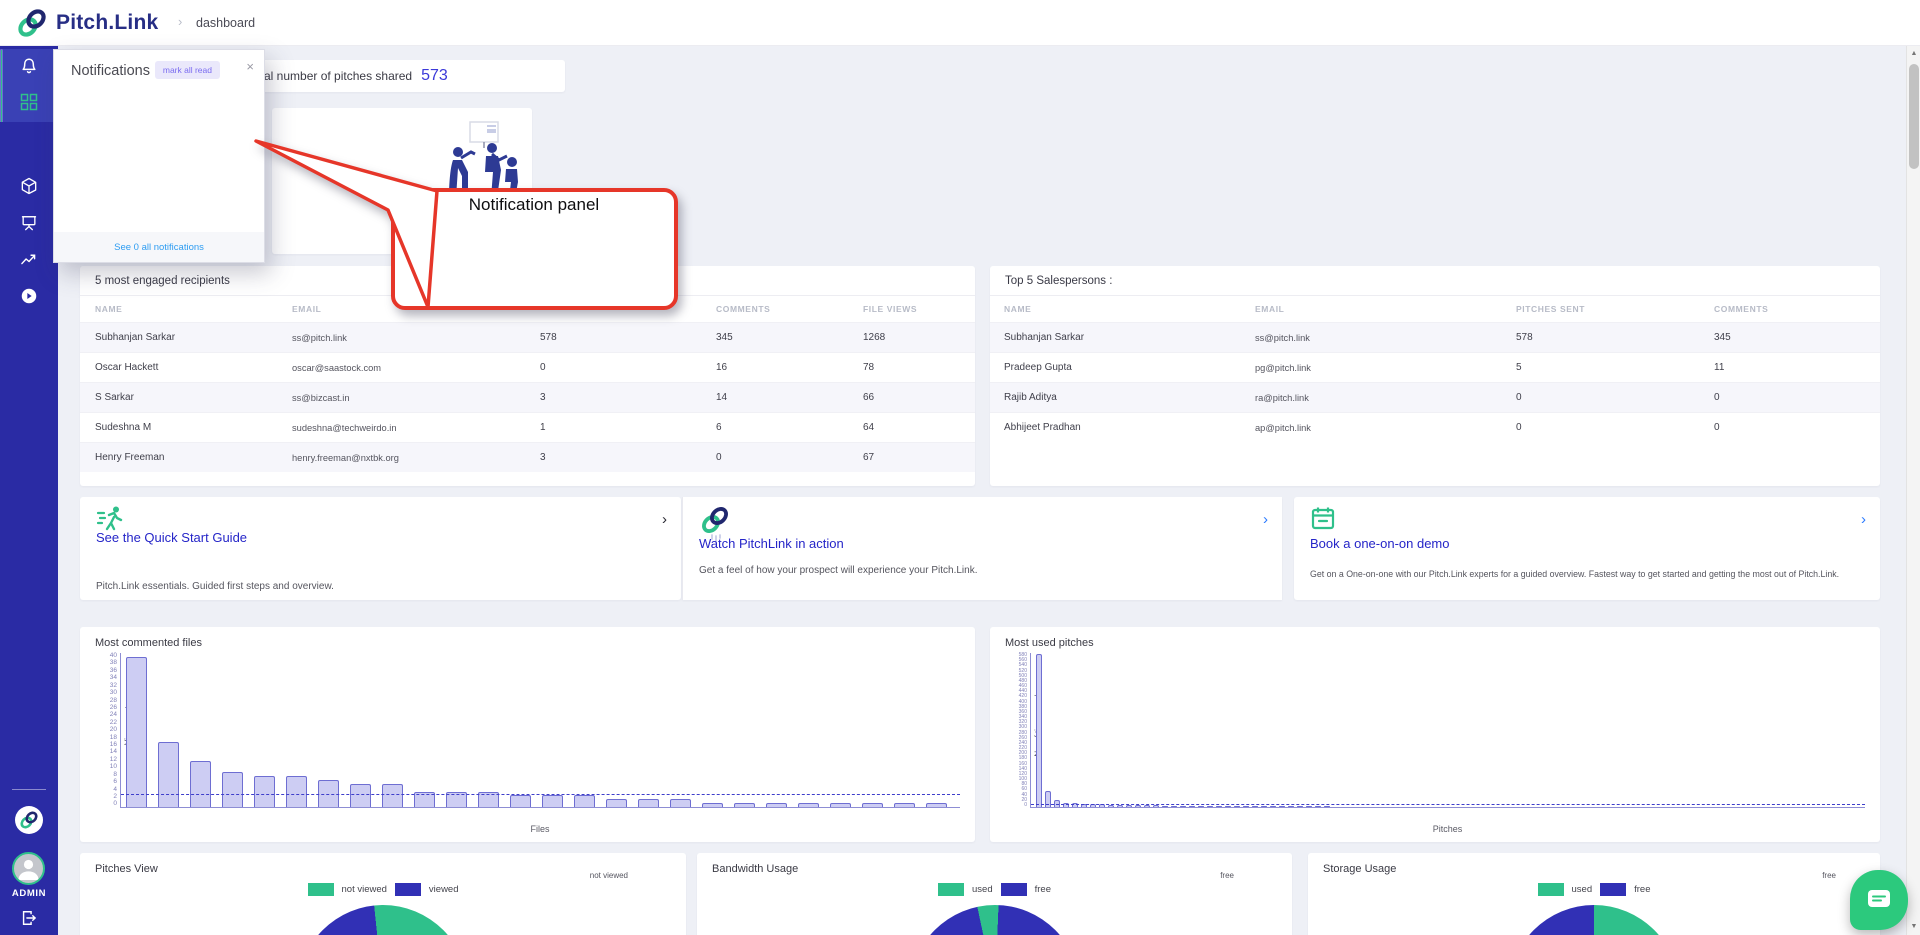 The image size is (1920, 935). What do you see at coordinates (29, 918) in the screenshot?
I see `logout-icon` at bounding box center [29, 918].